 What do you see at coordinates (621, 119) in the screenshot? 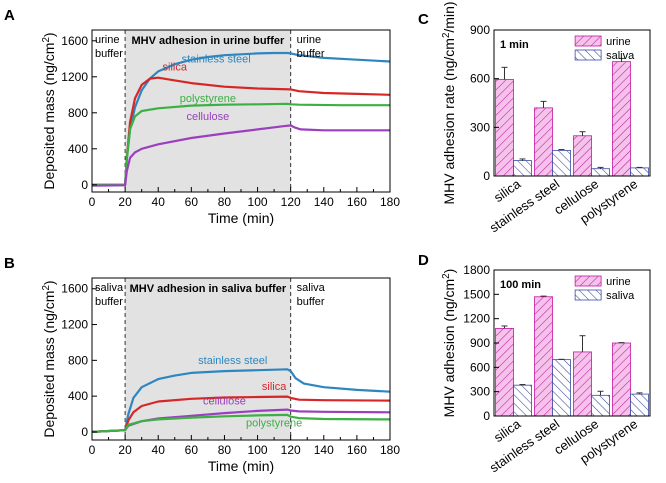
I see `panel-c-bar-urine-polystyrene` at bounding box center [621, 119].